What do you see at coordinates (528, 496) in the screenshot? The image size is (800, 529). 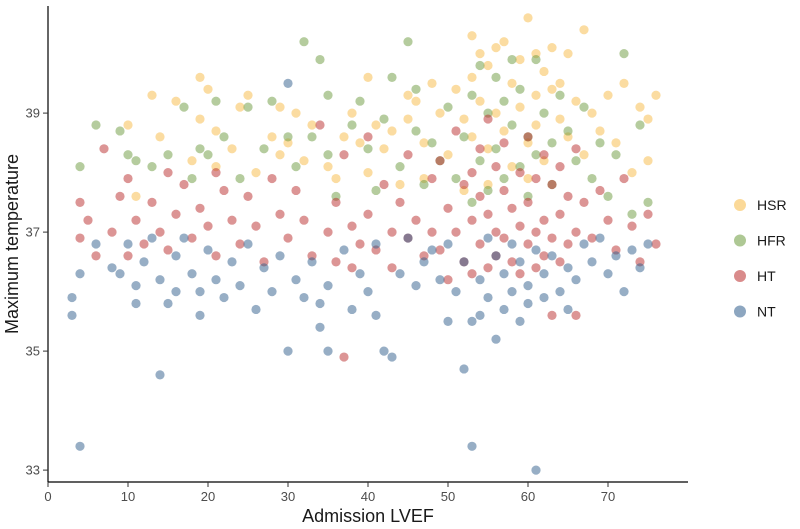 I see `x-tick-label: 60` at bounding box center [528, 496].